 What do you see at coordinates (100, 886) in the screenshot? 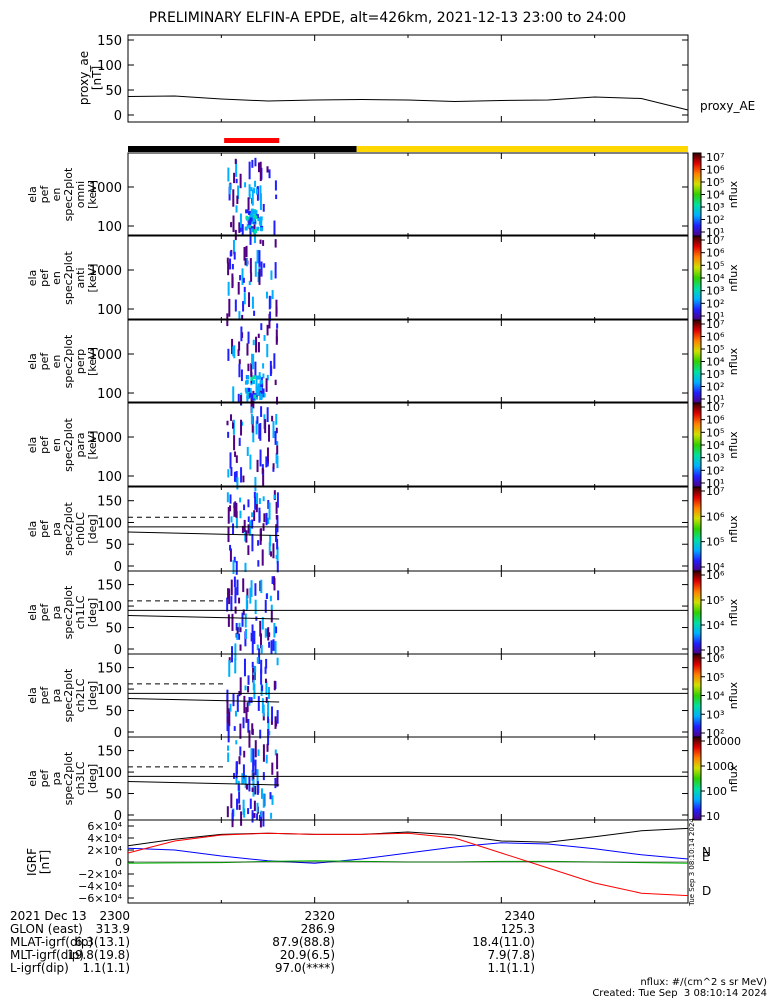
I see `y-tick-label: −4×10⁴` at bounding box center [100, 886].